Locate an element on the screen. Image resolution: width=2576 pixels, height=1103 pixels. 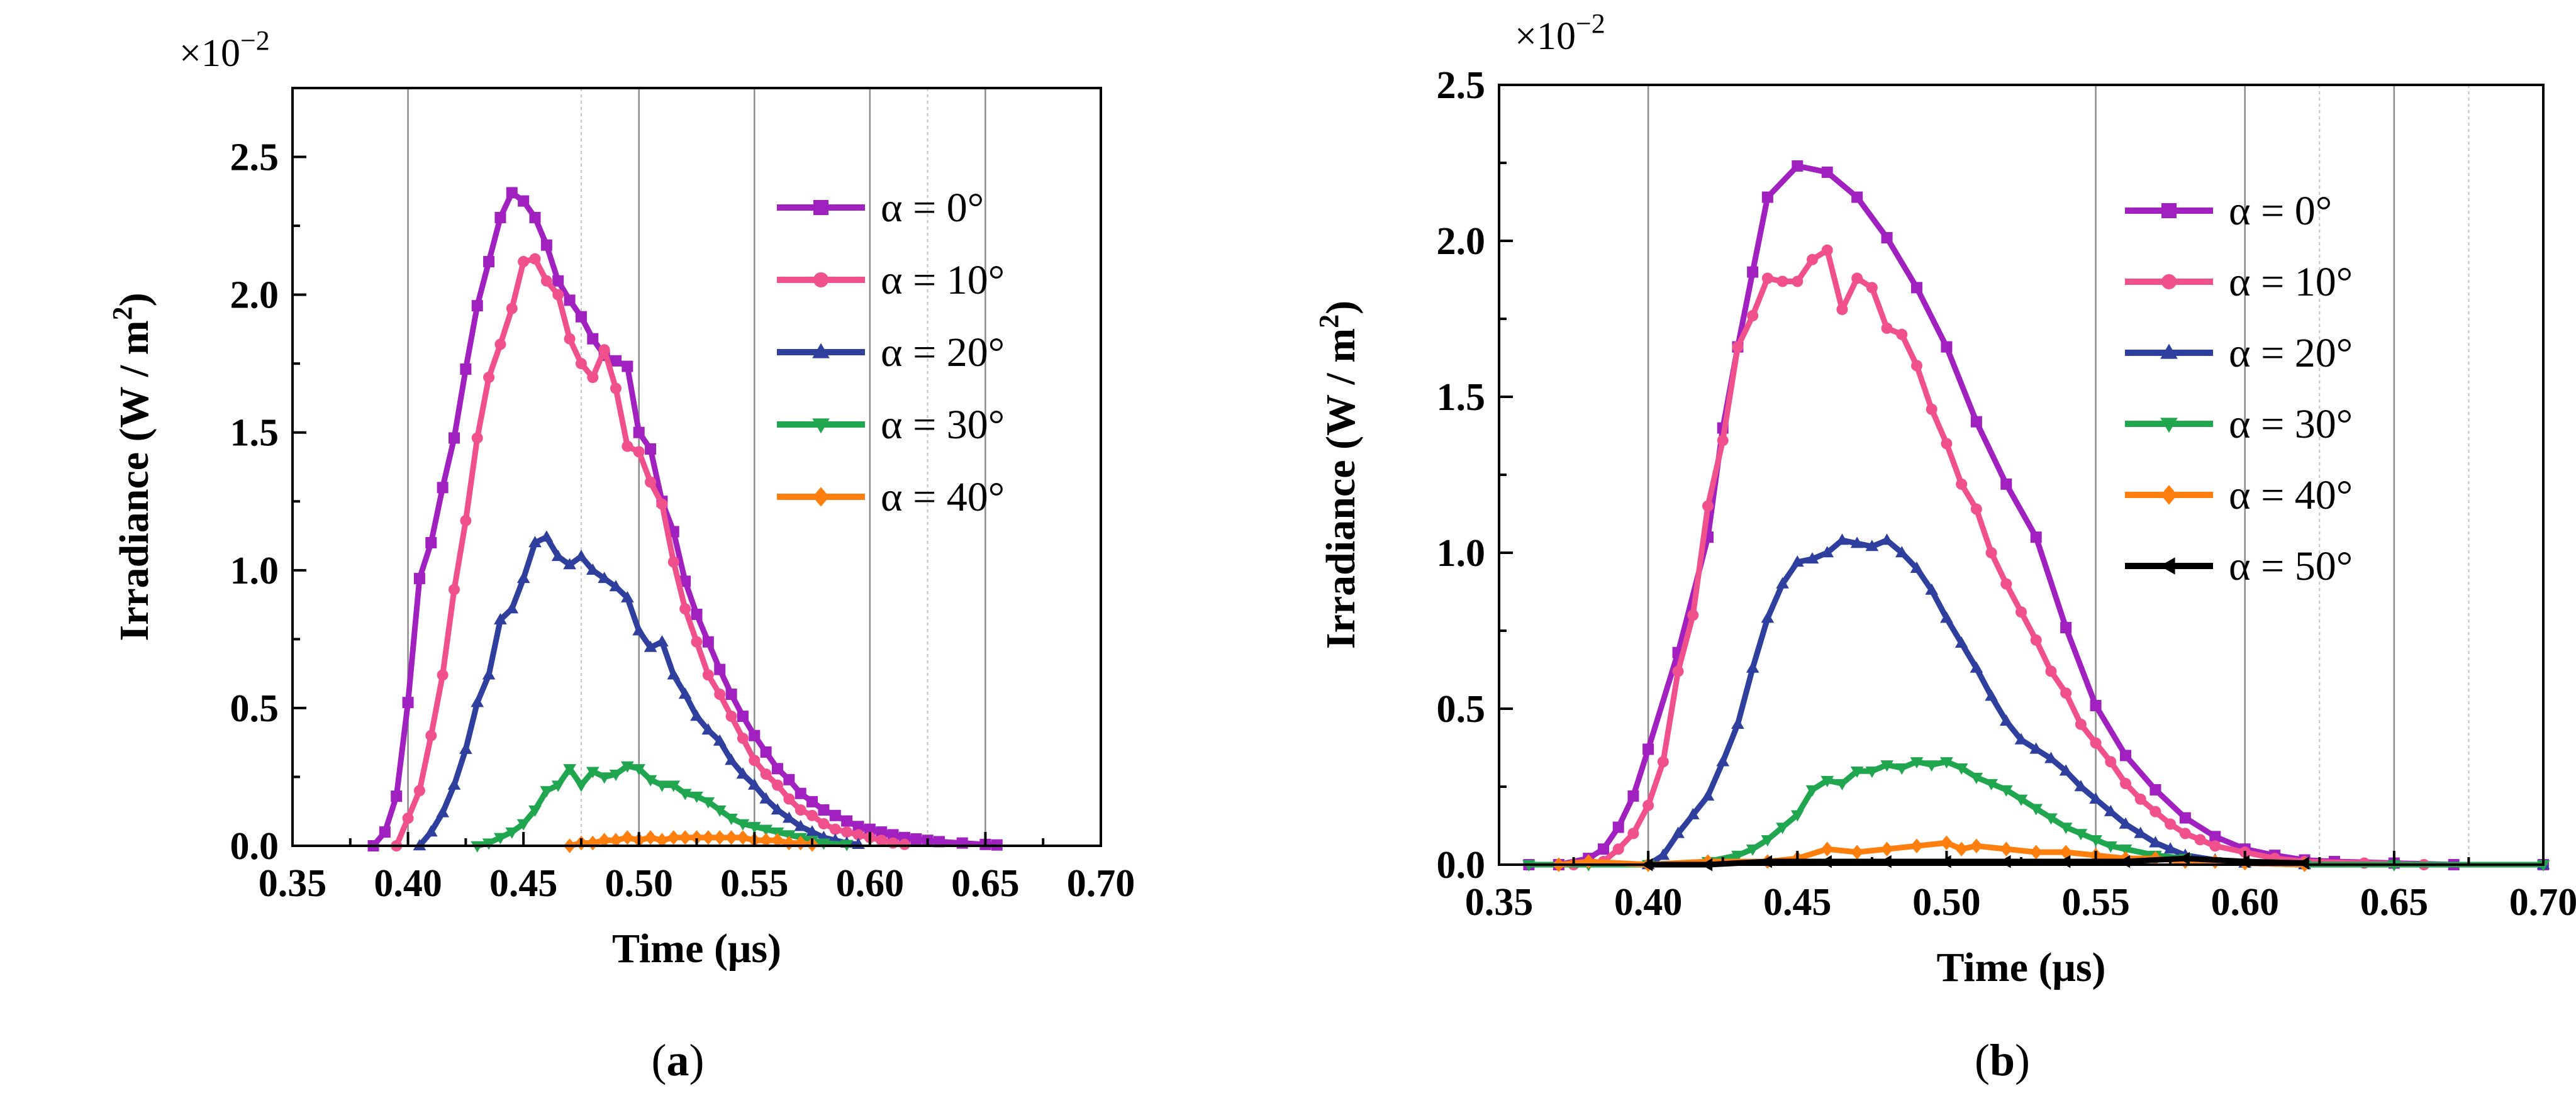
legend-item: α = 40° is located at coordinates (2239, 495).